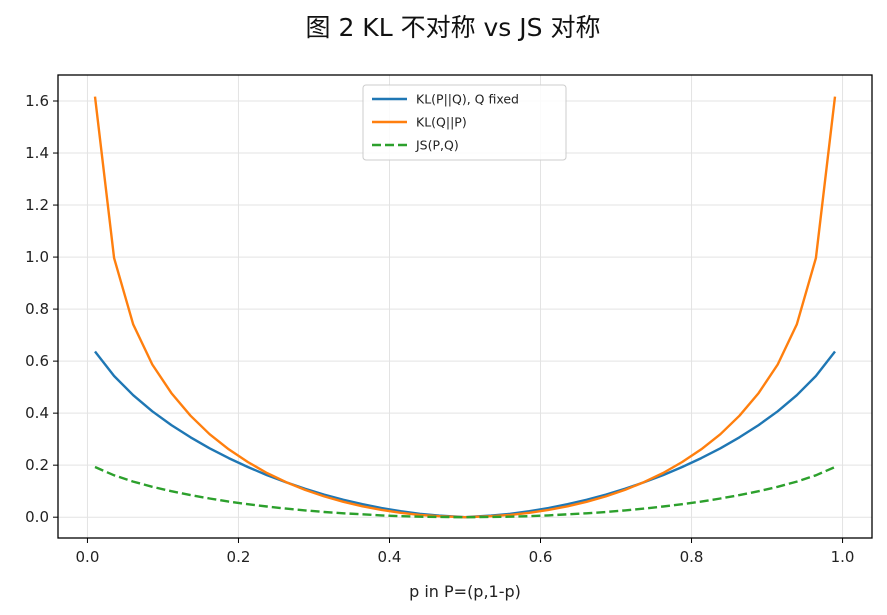 This screenshot has height=615, width=887. I want to click on y-tick-label: 0.0, so click(37, 517).